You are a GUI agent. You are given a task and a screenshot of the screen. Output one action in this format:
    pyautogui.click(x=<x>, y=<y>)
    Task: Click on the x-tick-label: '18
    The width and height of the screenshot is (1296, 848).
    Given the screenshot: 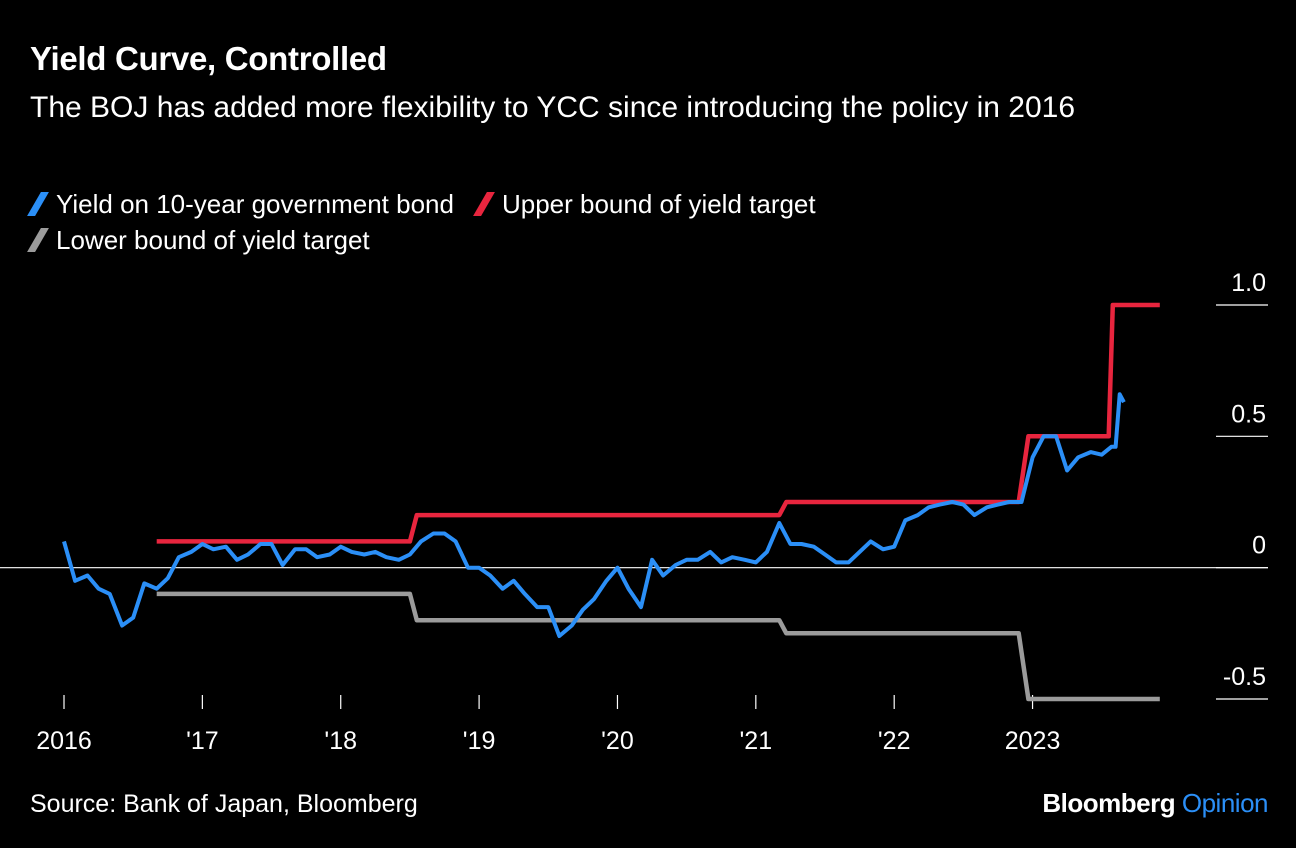 What is the action you would take?
    pyautogui.click(x=340, y=741)
    